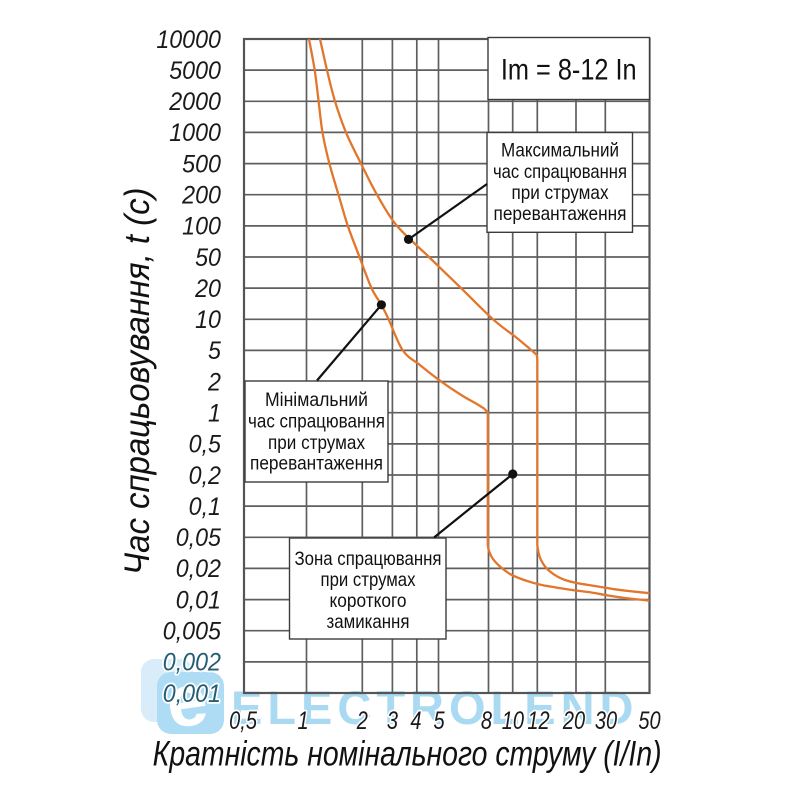 The width and height of the screenshot is (800, 800). What do you see at coordinates (195, 71) in the screenshot?
I see `svg-text: 5000` at bounding box center [195, 71].